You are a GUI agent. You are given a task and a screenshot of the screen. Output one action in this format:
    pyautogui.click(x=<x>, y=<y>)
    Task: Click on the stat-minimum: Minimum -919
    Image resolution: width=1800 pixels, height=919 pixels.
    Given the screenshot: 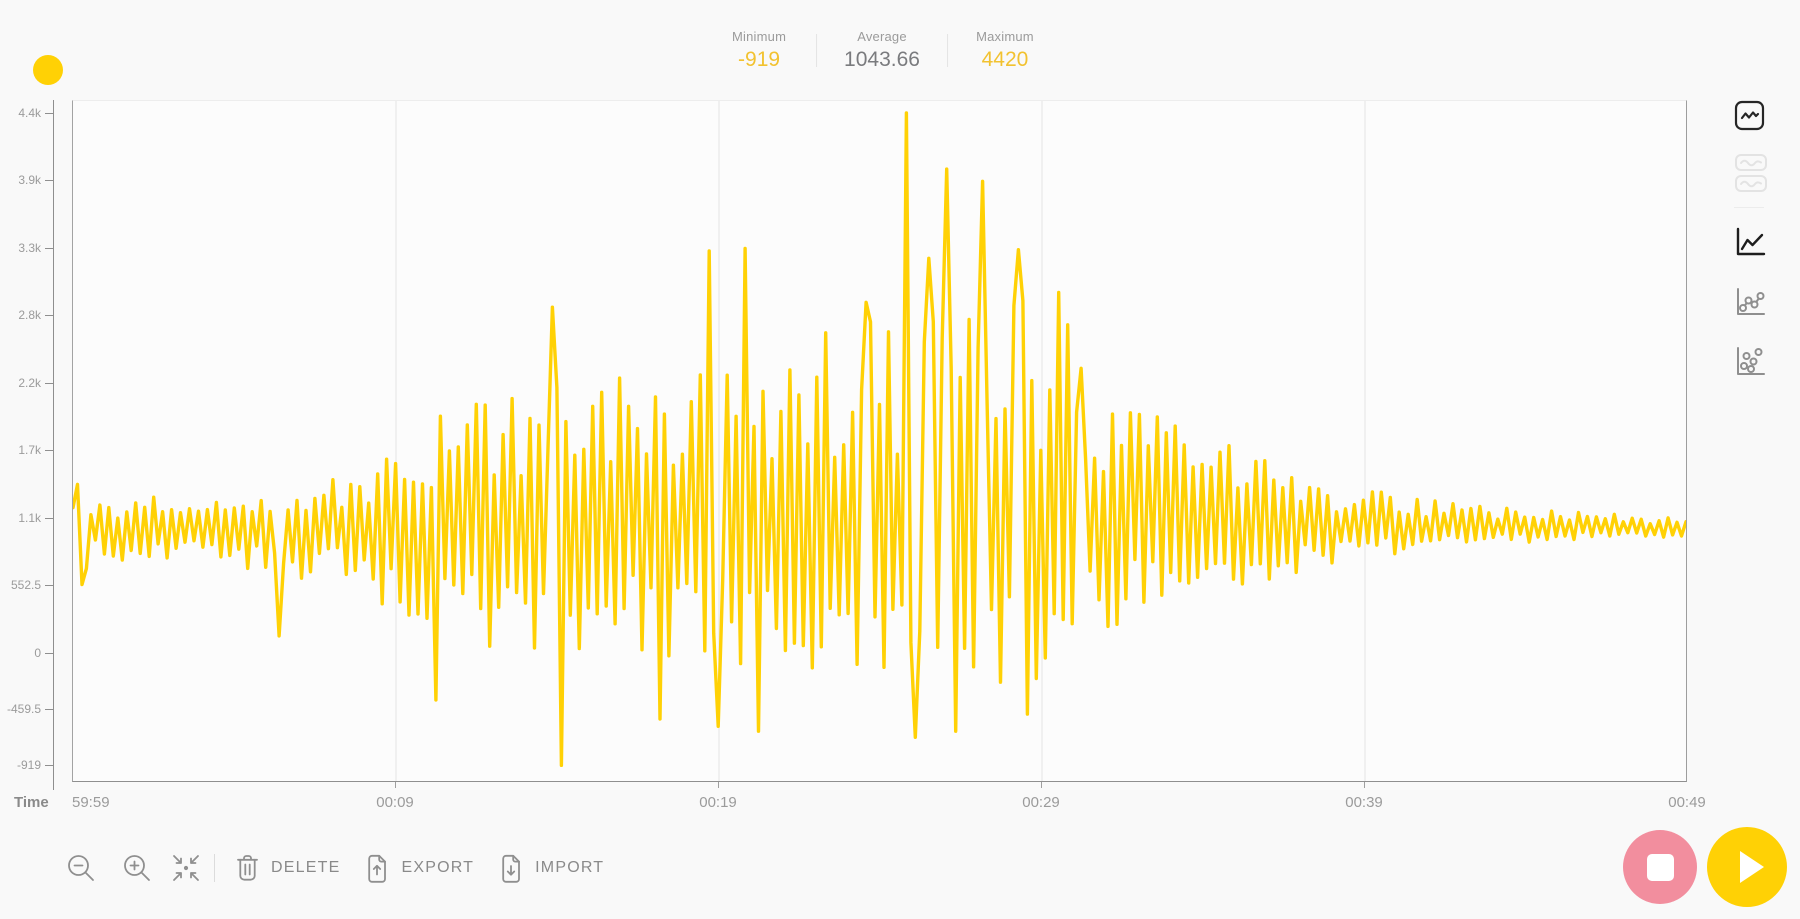 What is the action you would take?
    pyautogui.click(x=759, y=50)
    